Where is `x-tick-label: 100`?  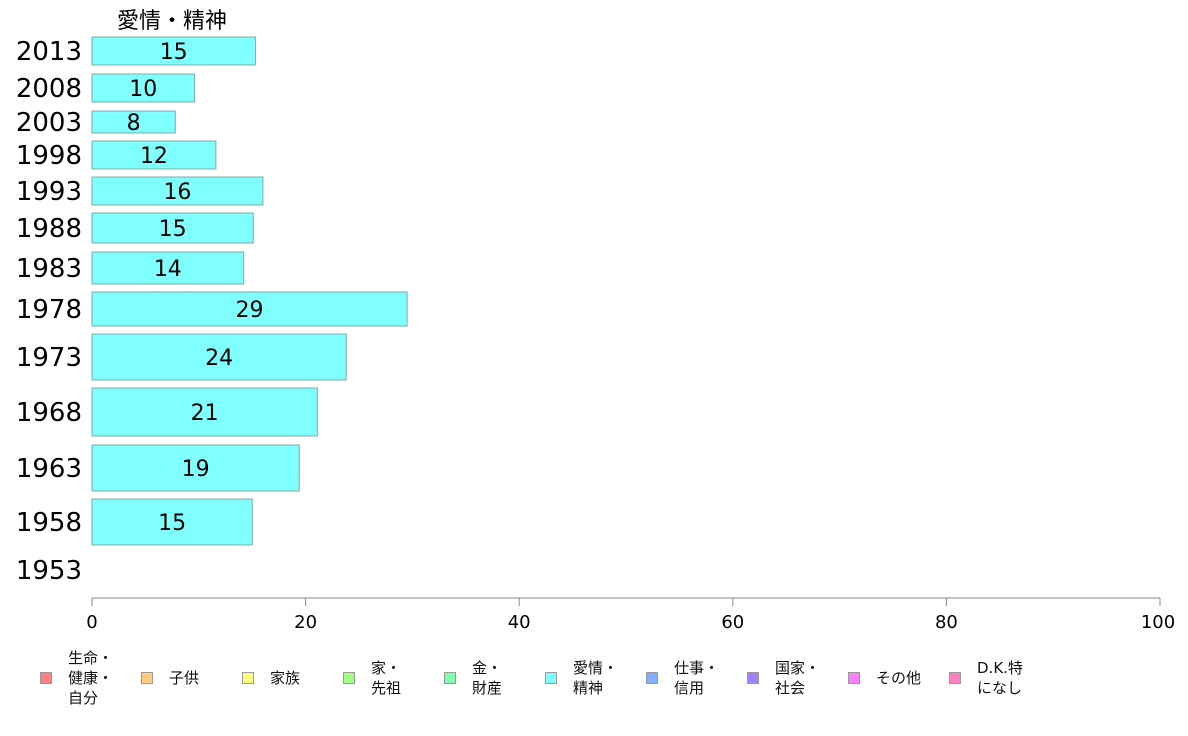
x-tick-label: 100 is located at coordinates (1158, 622).